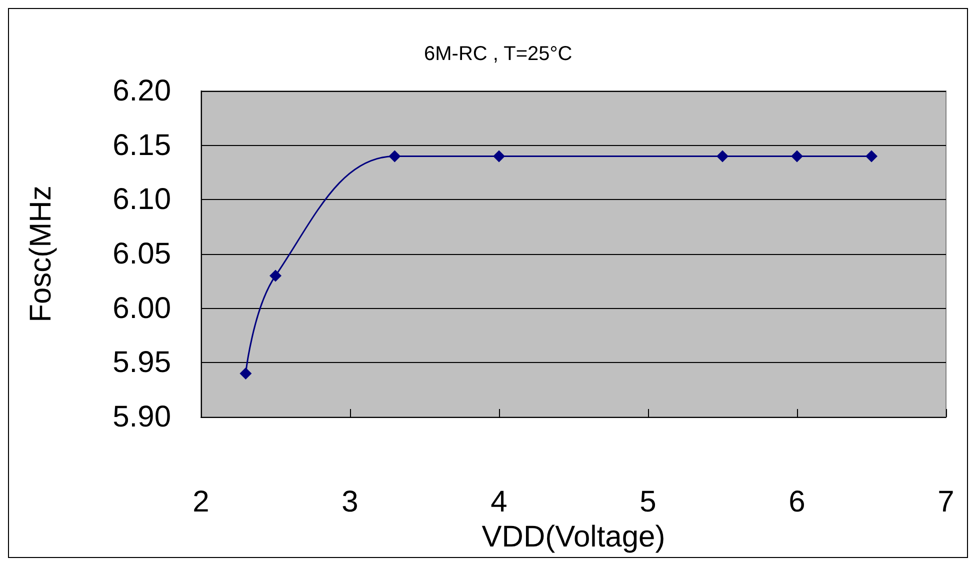 Image resolution: width=976 pixels, height=566 pixels. I want to click on y-tick-label: 6.05, so click(141, 254).